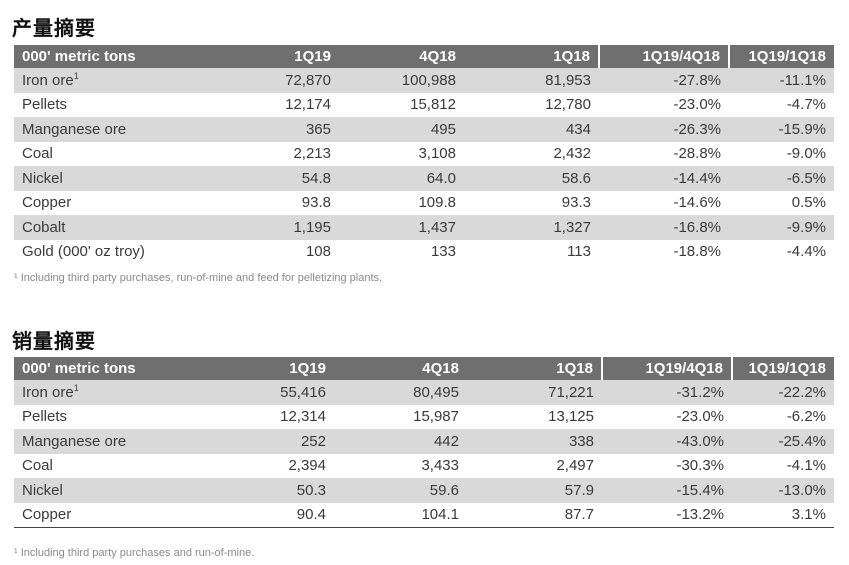 This screenshot has height=565, width=849. What do you see at coordinates (783, 490) in the screenshot?
I see `table-cell: -13.0%` at bounding box center [783, 490].